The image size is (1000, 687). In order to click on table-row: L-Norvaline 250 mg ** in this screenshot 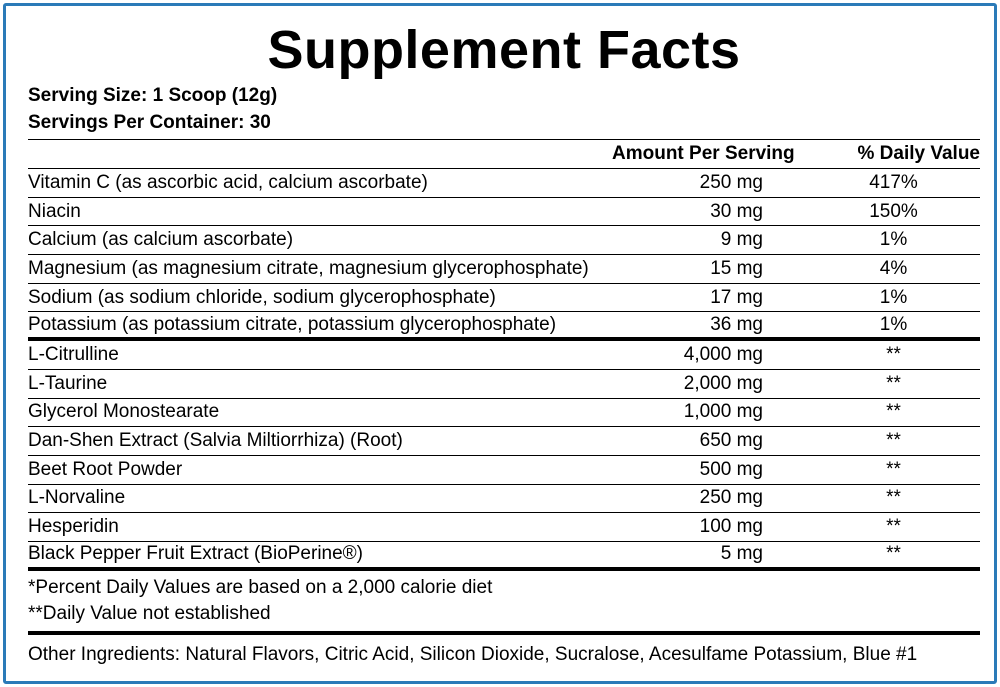, I will do `click(504, 499)`.